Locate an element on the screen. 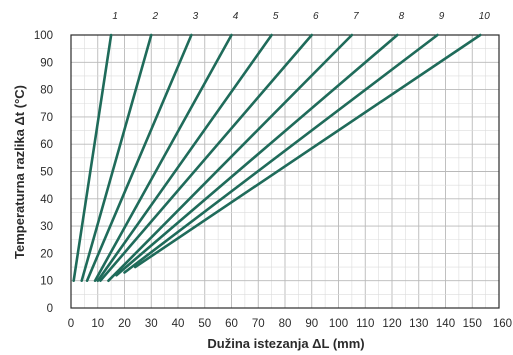 The image size is (513, 355). y-tick-label: 100 is located at coordinates (43, 36).